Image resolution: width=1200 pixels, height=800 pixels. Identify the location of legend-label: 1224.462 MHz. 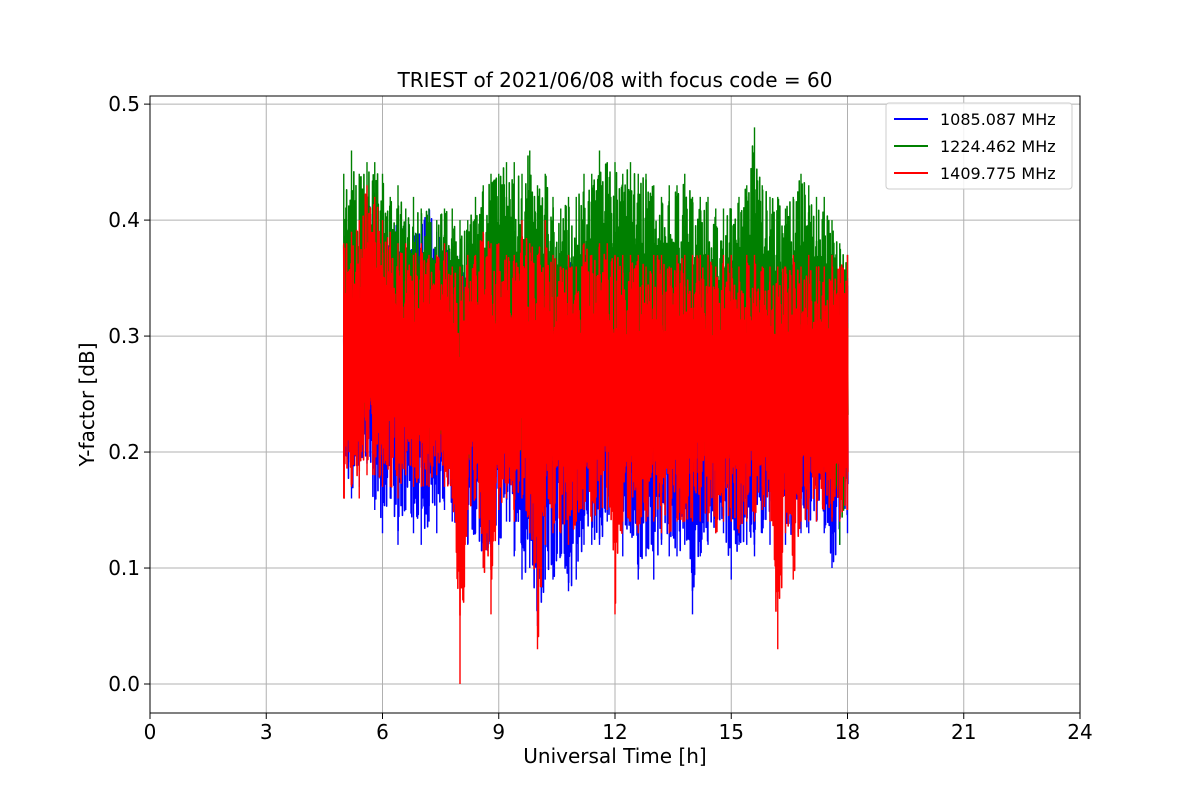
(998, 146).